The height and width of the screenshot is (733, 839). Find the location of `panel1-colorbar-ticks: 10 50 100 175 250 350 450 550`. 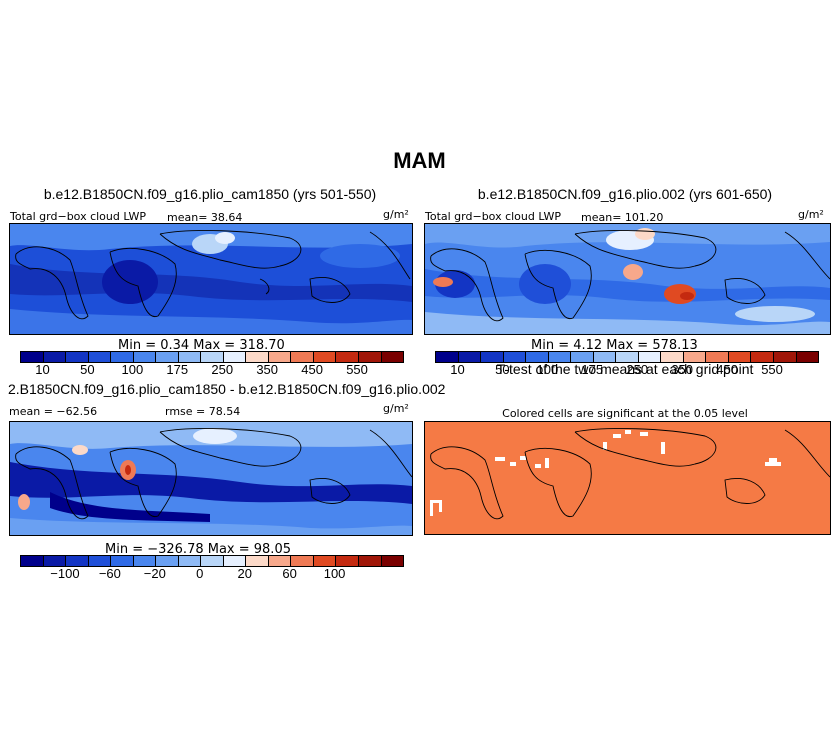

panel1-colorbar-ticks: 10 50 100 175 250 350 450 550 is located at coordinates (211, 370).